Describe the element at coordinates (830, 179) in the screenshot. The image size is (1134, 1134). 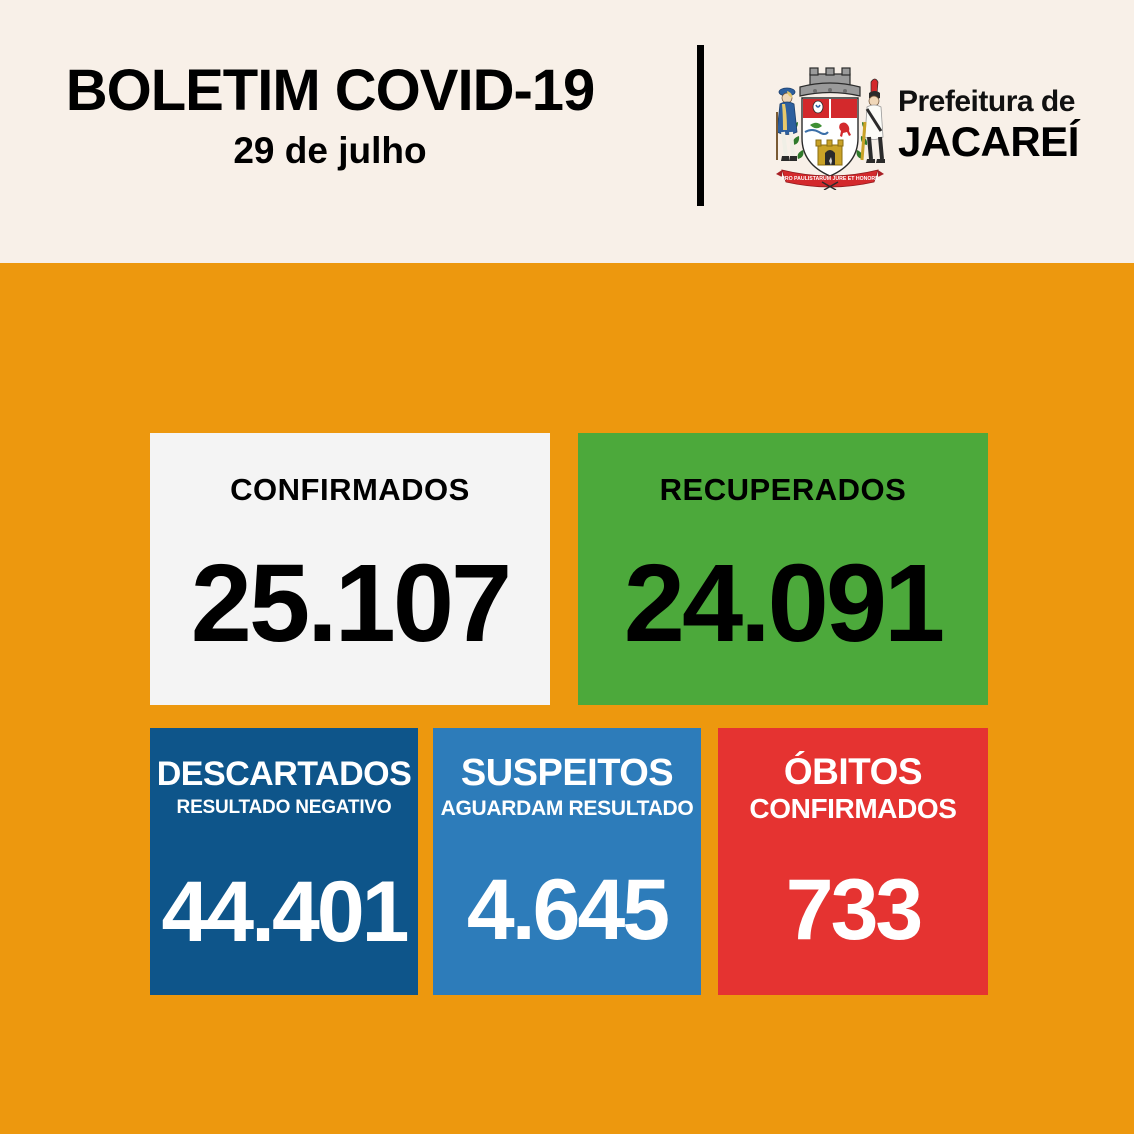
I see `crest-motto-text: PRO PAULISTARUM JURE ET HONORE` at that location.